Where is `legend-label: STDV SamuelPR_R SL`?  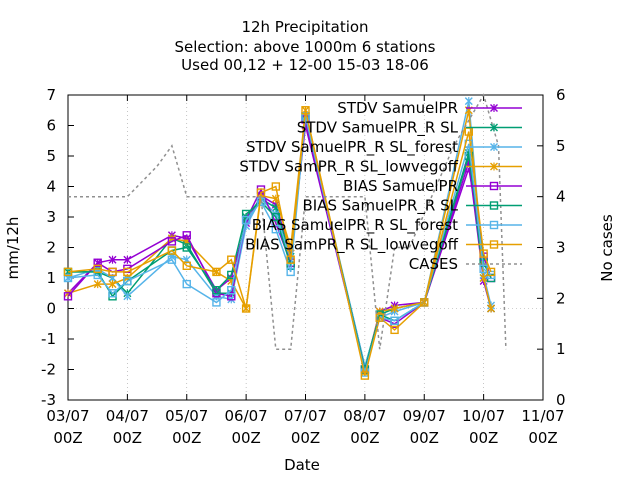 legend-label: STDV SamuelPR_R SL is located at coordinates (378, 128).